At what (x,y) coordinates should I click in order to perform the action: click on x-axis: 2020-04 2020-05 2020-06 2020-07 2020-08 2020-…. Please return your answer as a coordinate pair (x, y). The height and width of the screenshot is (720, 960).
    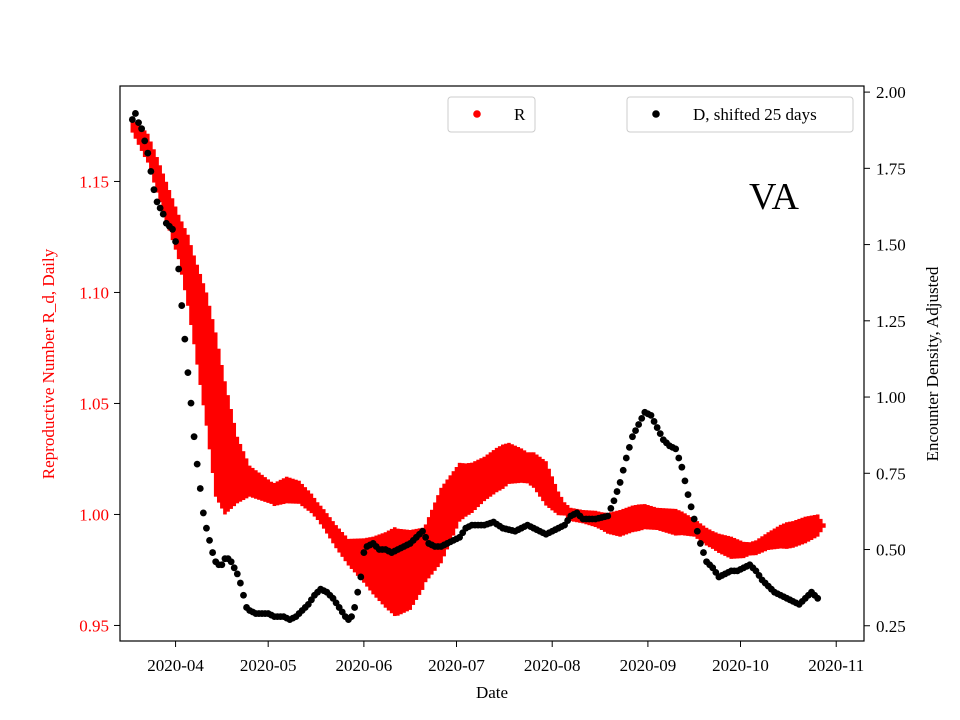
    Looking at the image, I should click on (505, 658).